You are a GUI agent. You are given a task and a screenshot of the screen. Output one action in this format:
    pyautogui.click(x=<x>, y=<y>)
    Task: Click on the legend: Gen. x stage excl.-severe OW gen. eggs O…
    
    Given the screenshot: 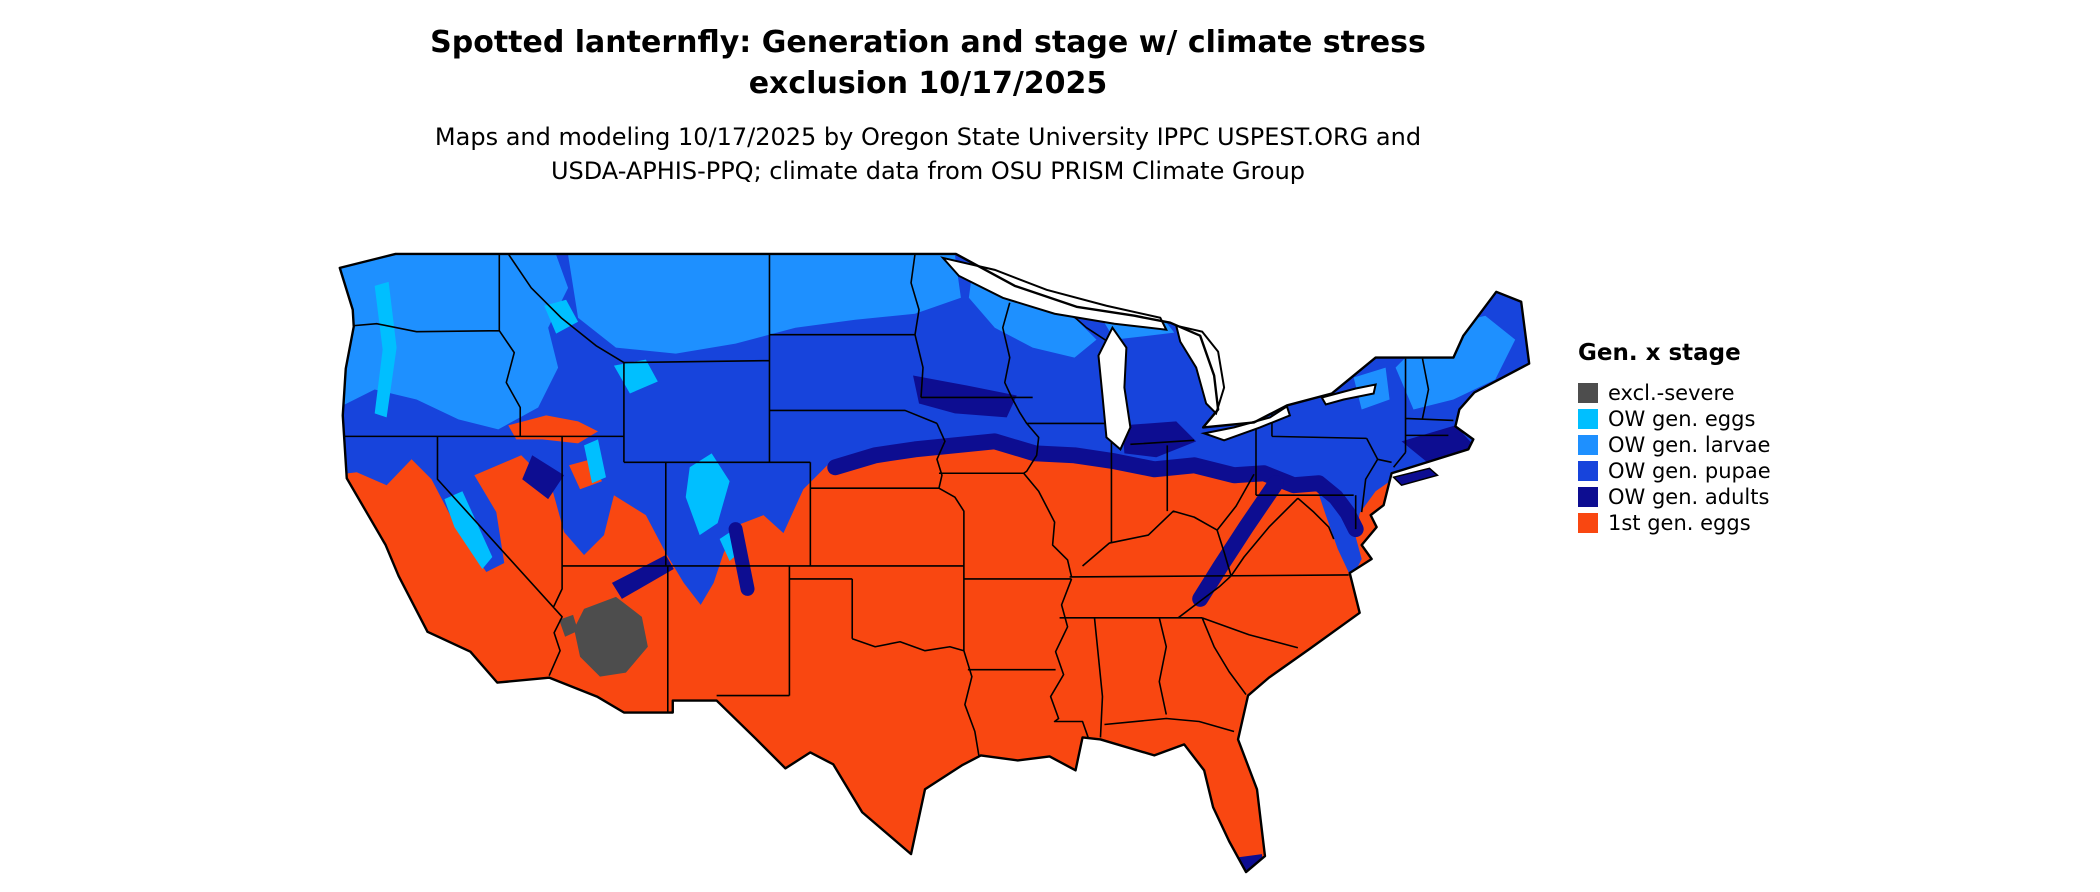 What is the action you would take?
    pyautogui.click(x=1728, y=438)
    